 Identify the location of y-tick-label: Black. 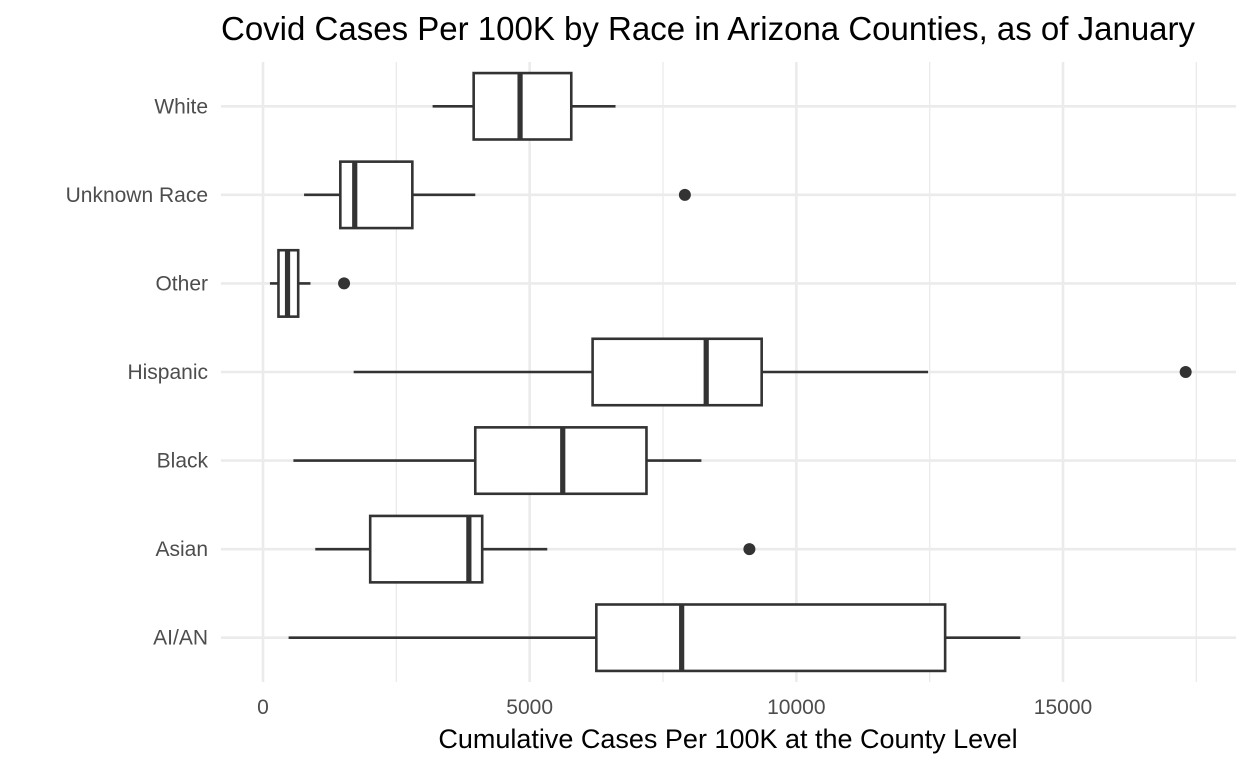
(183, 461).